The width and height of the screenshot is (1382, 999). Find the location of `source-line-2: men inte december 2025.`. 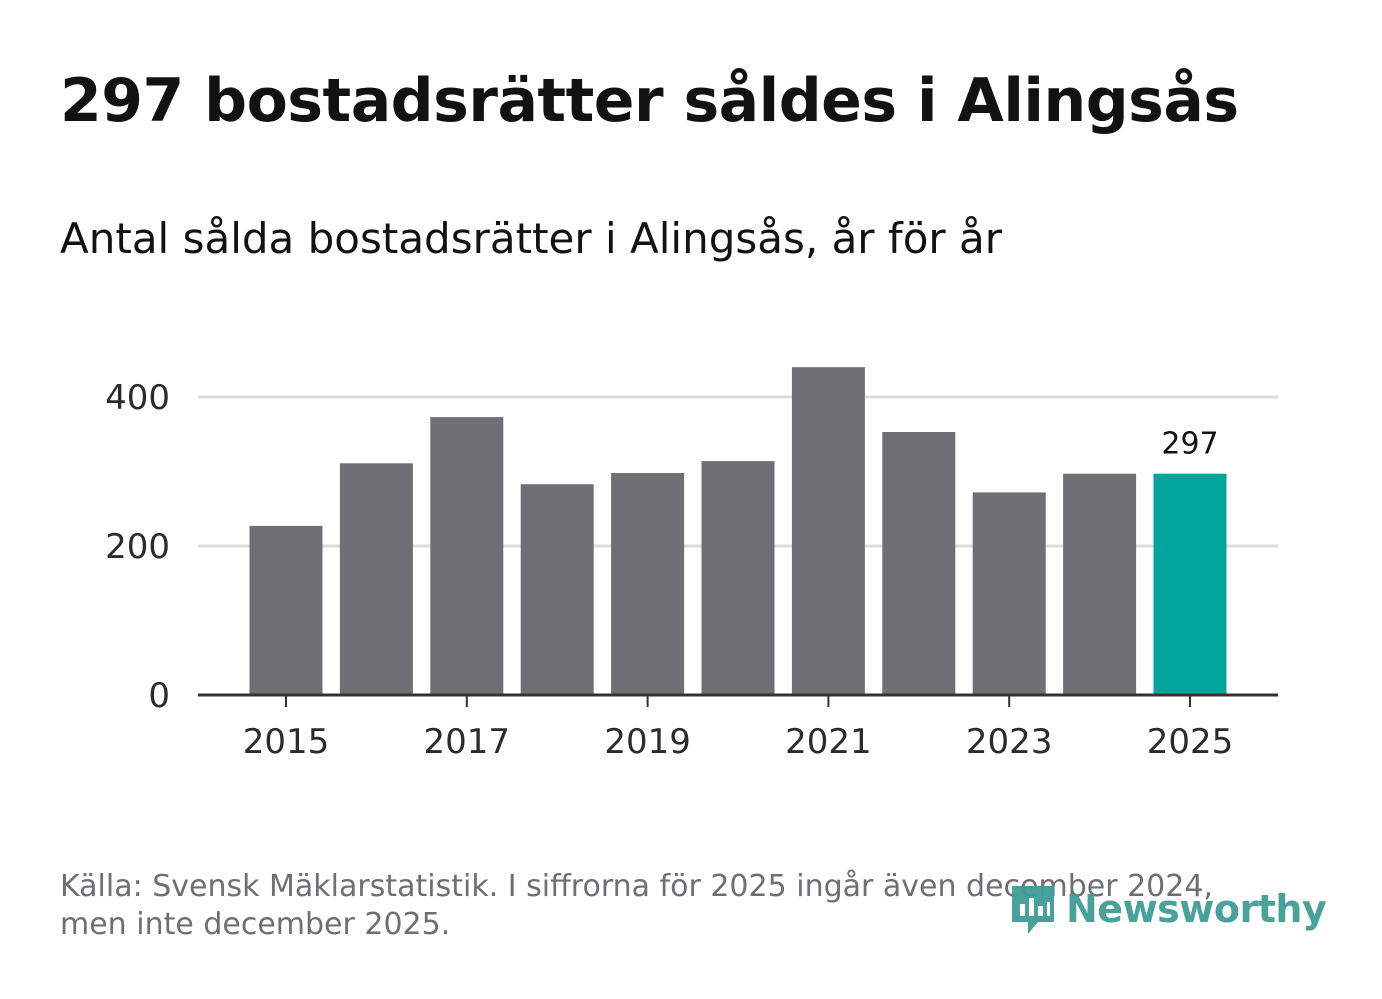

source-line-2: men inte december 2025. is located at coordinates (255, 924).